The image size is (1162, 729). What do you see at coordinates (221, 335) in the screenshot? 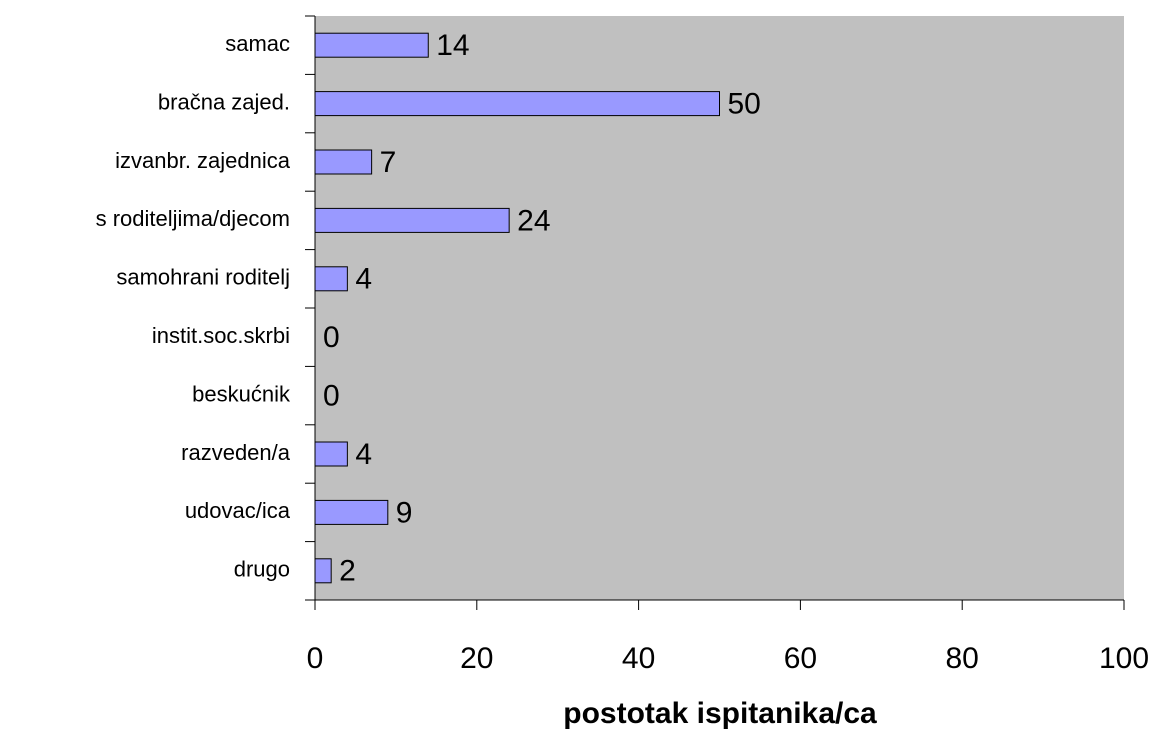
I see `y-tick-label: instit.soc.skrbi` at bounding box center [221, 335].